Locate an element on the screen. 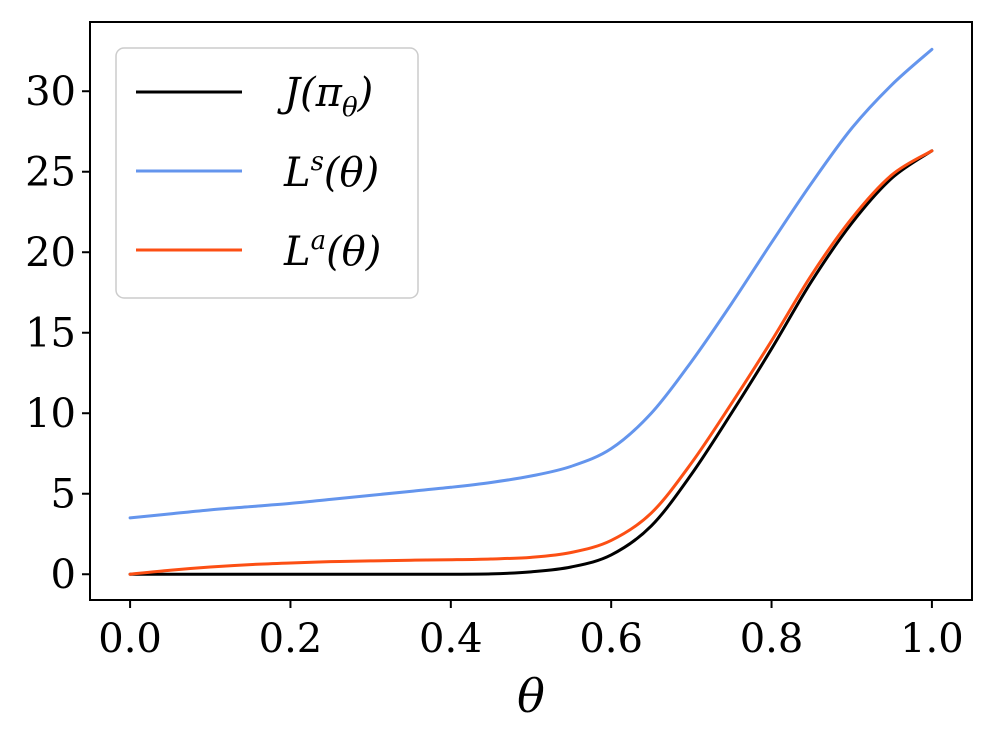  legend-ls-sup: s is located at coordinates (317, 162).